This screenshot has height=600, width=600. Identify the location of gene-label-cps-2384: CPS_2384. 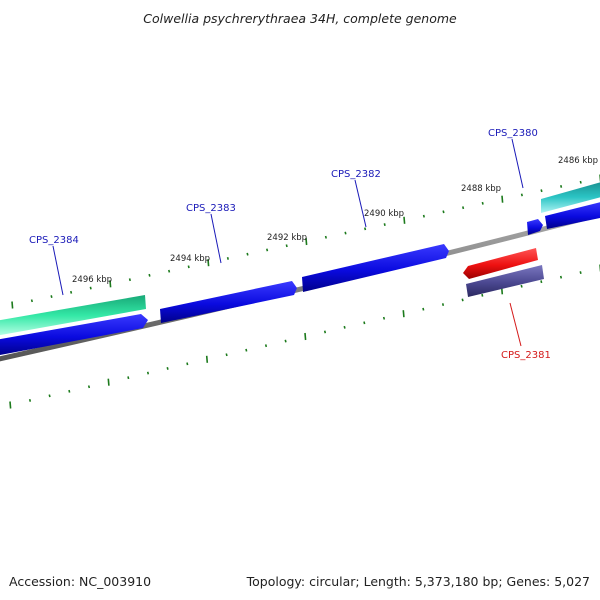
(54, 240).